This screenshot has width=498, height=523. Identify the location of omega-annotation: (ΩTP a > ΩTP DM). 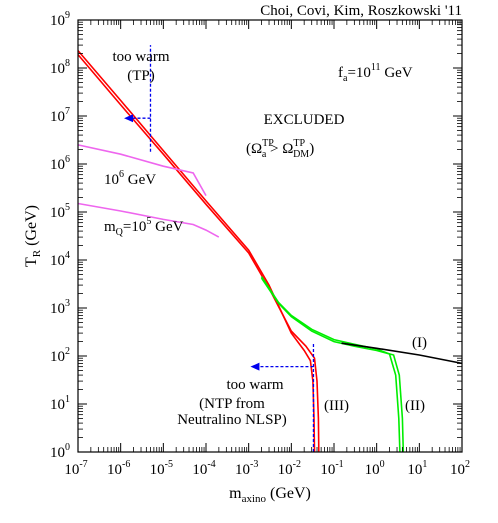
(280, 149).